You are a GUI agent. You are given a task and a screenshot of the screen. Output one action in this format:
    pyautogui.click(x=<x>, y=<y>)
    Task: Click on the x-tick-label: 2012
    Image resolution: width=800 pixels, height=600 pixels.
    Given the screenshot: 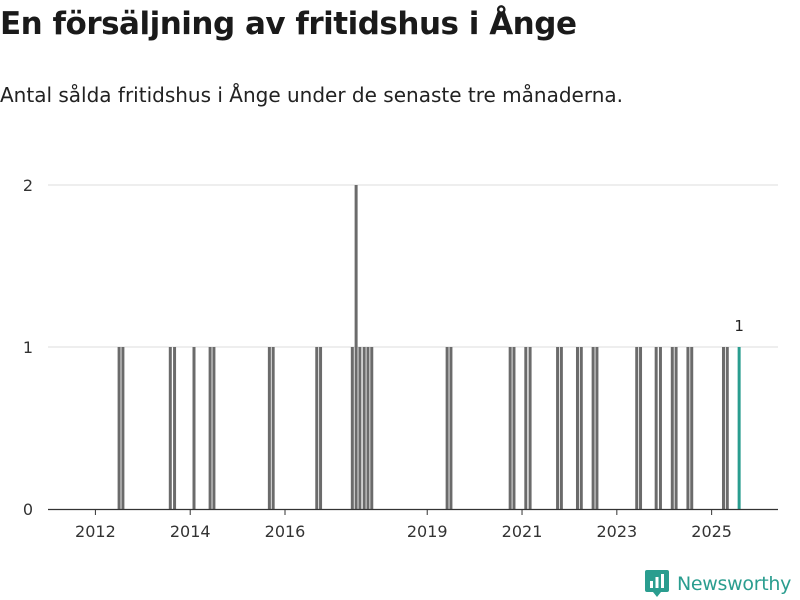 What is the action you would take?
    pyautogui.click(x=95, y=531)
    